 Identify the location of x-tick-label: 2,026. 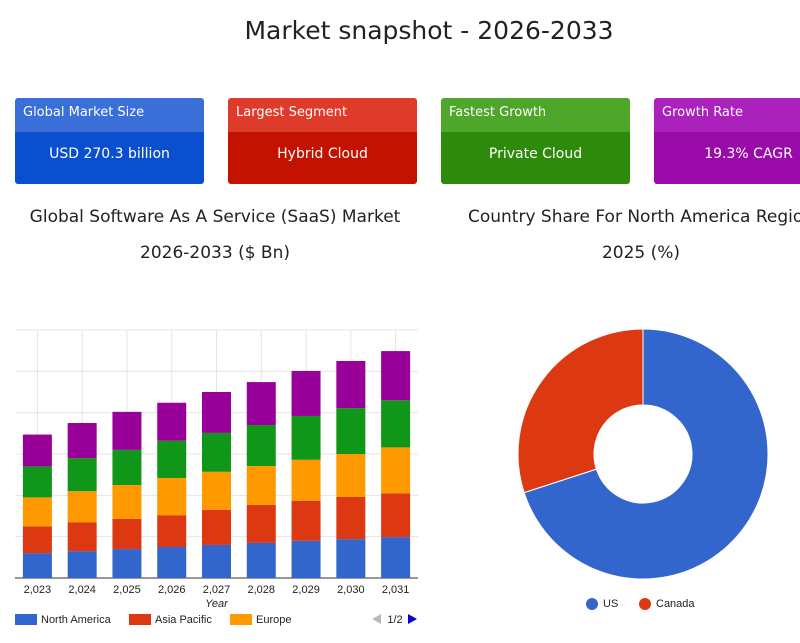
(172, 590).